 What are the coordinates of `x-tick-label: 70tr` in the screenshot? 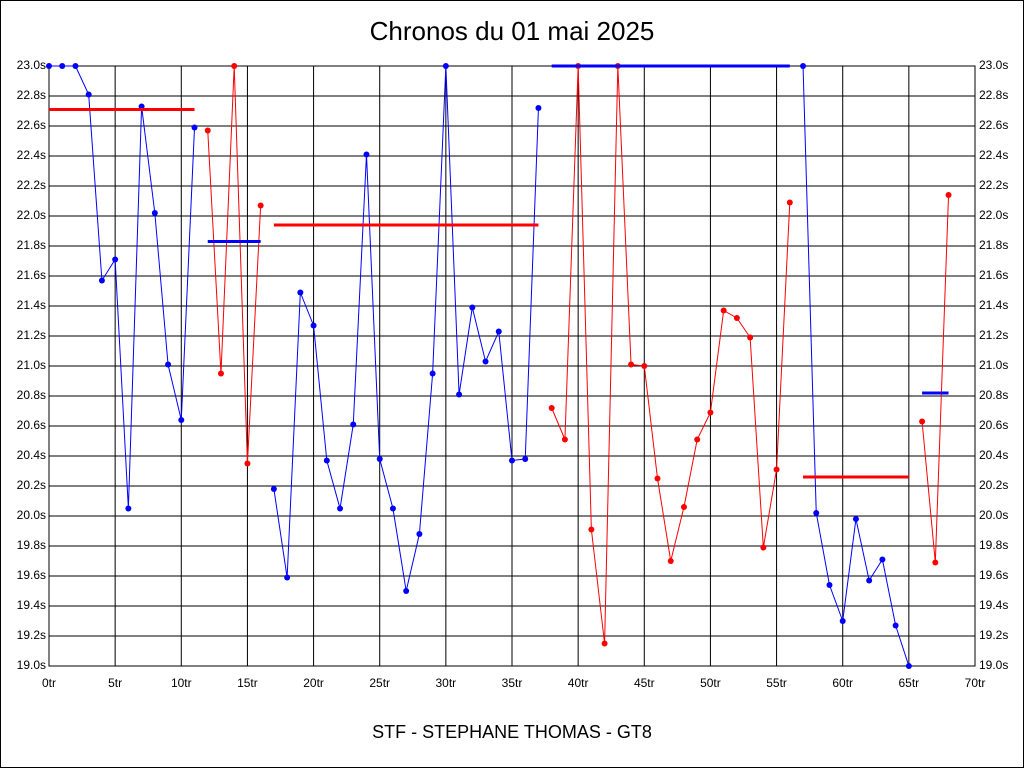 It's located at (975, 683).